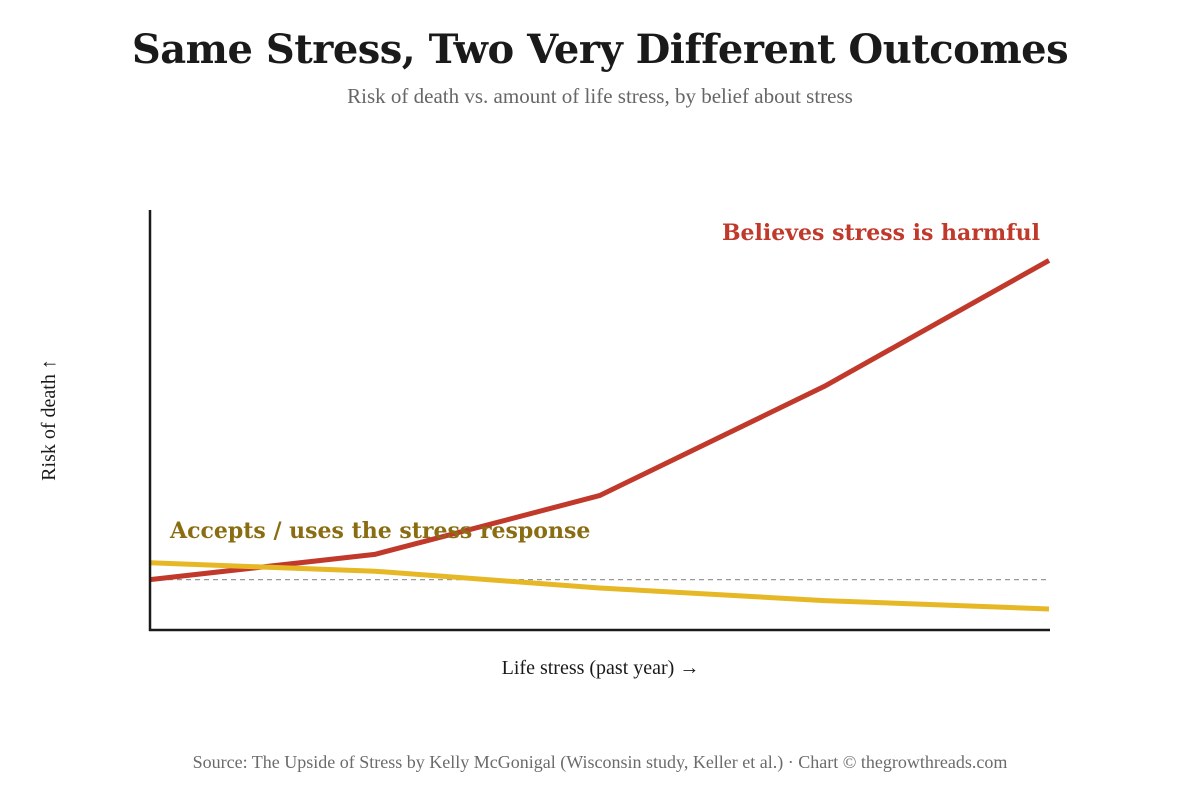  What do you see at coordinates (379, 531) in the screenshot?
I see `series-label-accepts: Accepts / uses the stress response` at bounding box center [379, 531].